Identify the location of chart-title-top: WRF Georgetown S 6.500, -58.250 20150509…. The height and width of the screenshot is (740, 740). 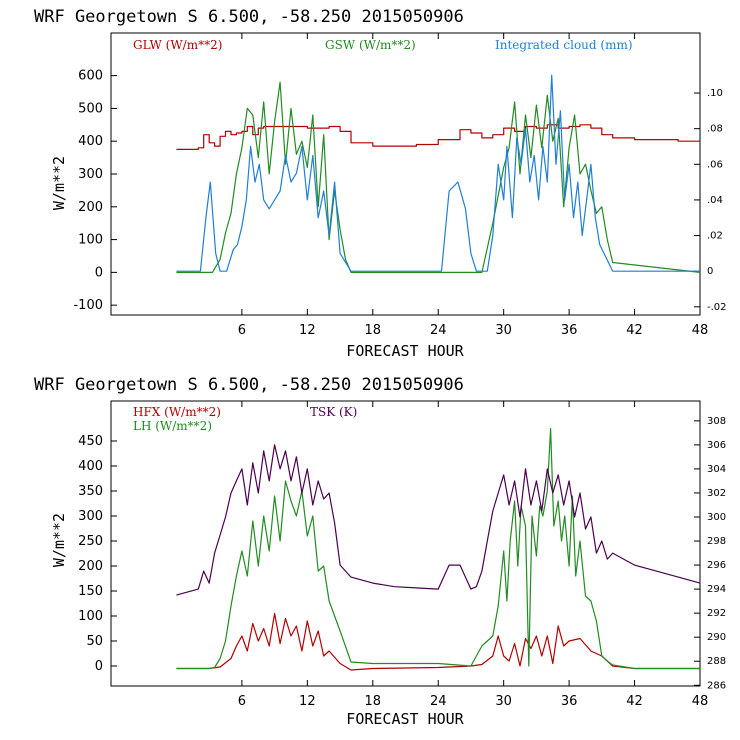
(249, 17).